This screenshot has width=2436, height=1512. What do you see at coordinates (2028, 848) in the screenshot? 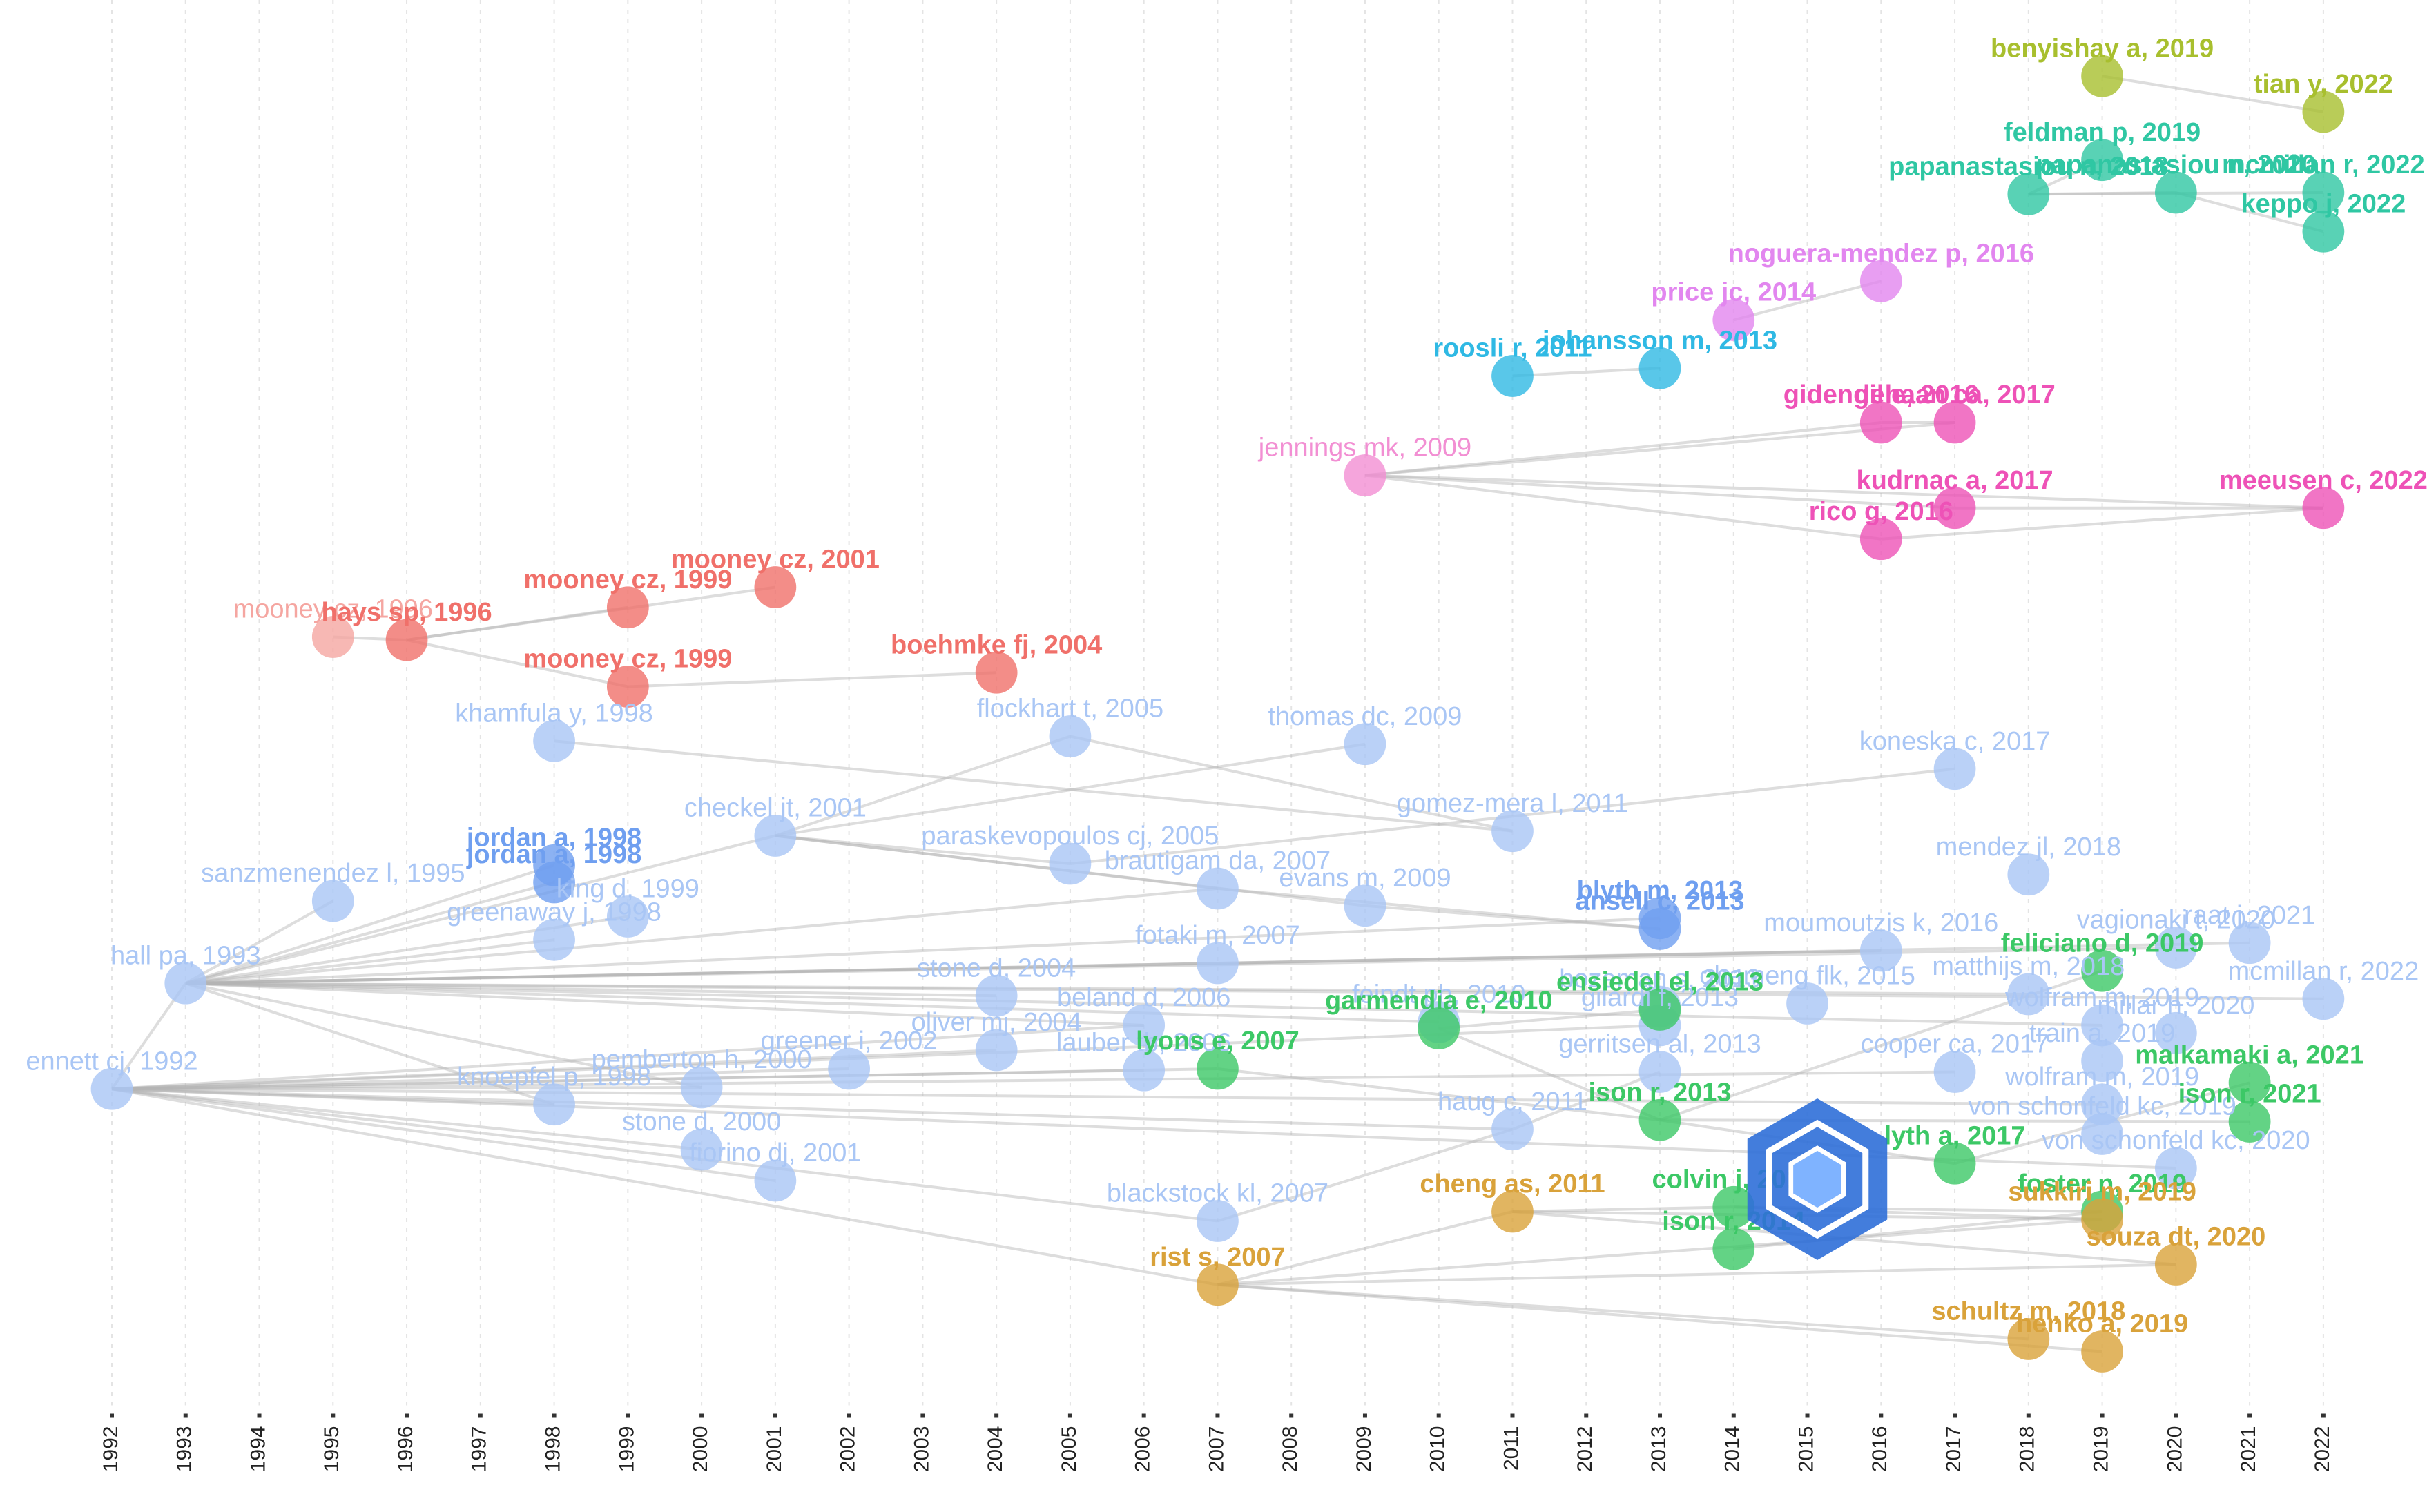
I see `publication-label: mendez jl, 2018` at bounding box center [2028, 848].